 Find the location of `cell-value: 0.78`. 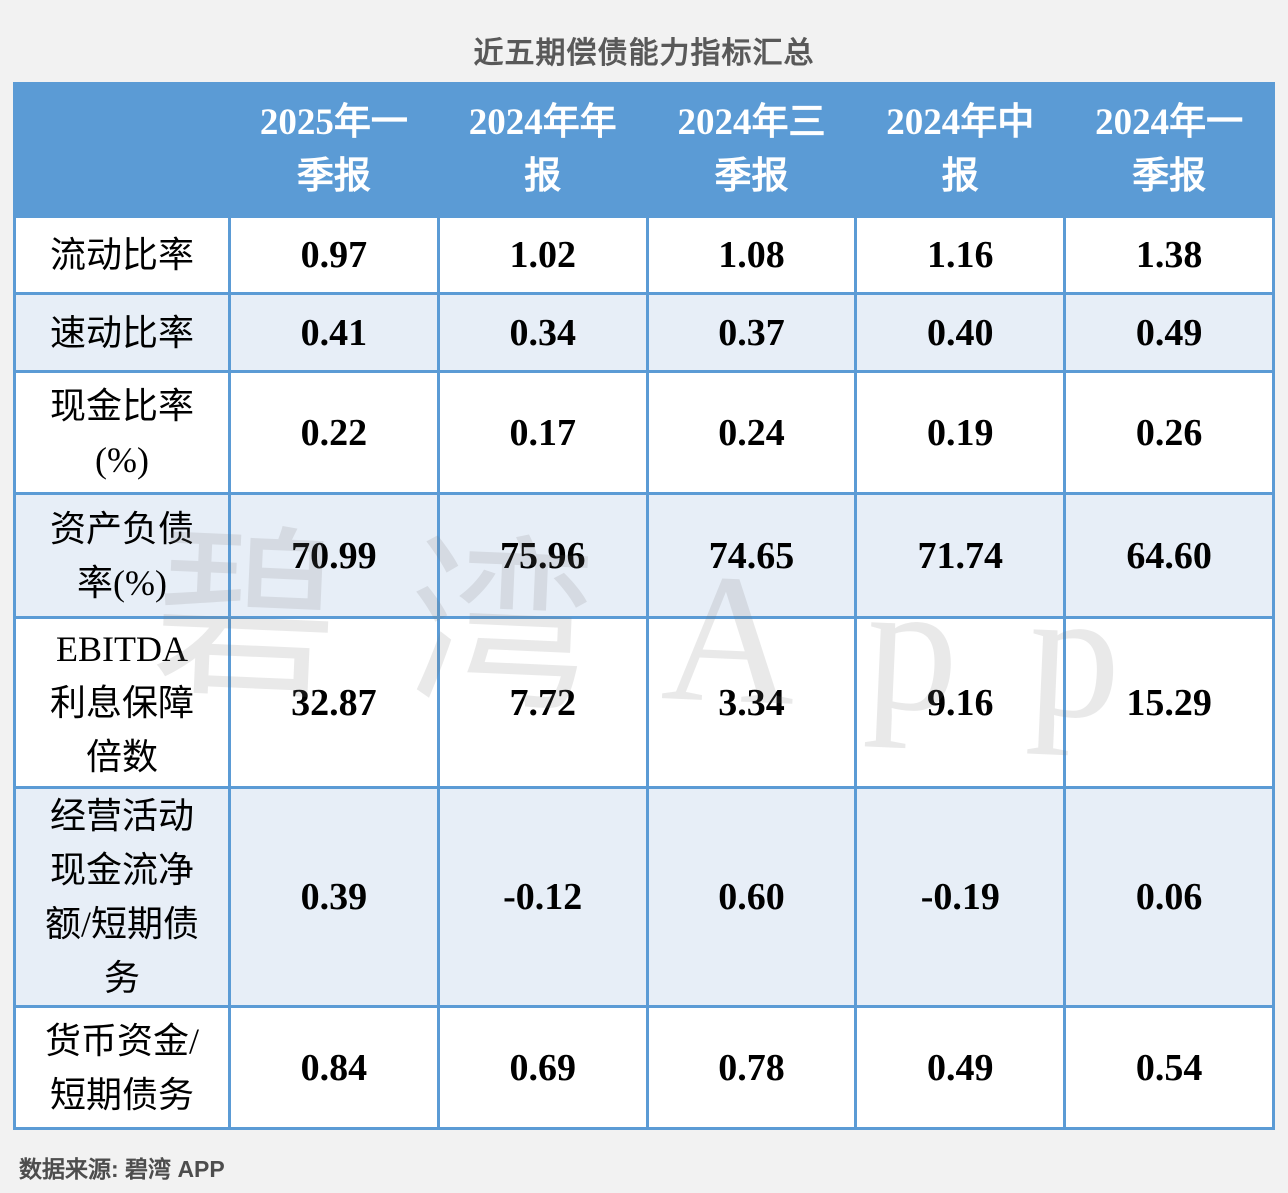

cell-value: 0.78 is located at coordinates (751, 1067).